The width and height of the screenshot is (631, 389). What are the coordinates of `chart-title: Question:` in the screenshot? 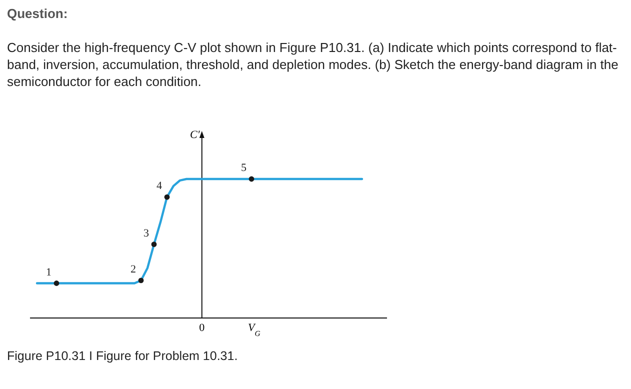 It's located at (37, 13).